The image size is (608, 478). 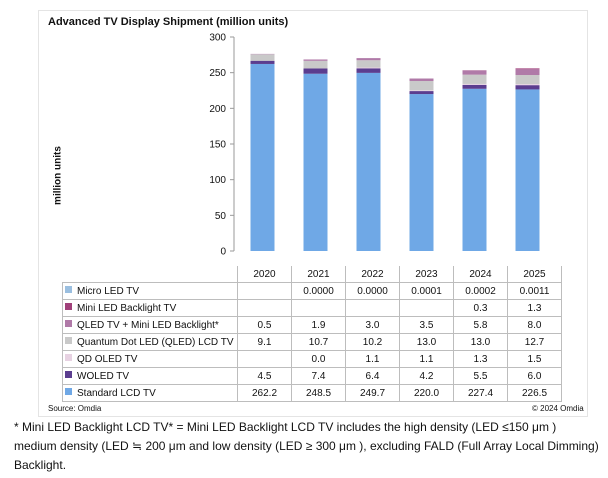 What do you see at coordinates (534, 393) in the screenshot?
I see `table-cell: 226.5` at bounding box center [534, 393].